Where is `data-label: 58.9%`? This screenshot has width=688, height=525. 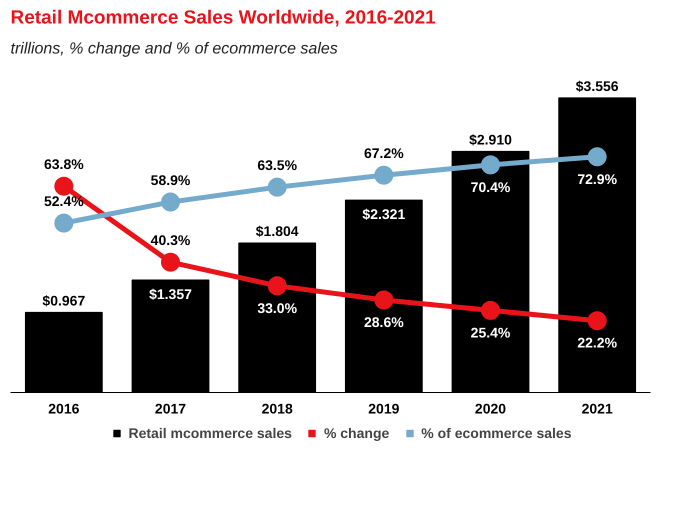 data-label: 58.9% is located at coordinates (170, 180).